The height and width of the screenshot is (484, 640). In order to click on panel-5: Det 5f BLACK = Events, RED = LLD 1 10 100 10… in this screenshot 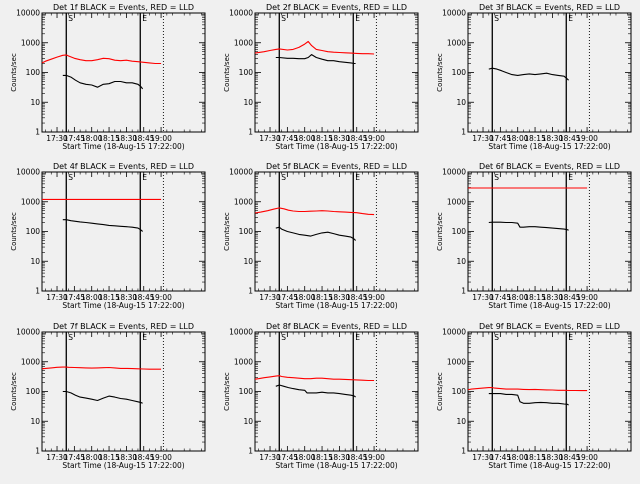, I will do `click(321, 236)`.